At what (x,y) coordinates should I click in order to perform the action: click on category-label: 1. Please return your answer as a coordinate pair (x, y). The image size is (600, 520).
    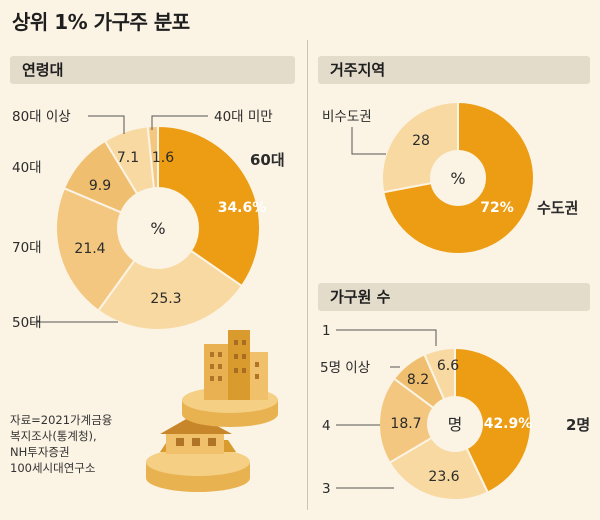
    Looking at the image, I should click on (326, 331).